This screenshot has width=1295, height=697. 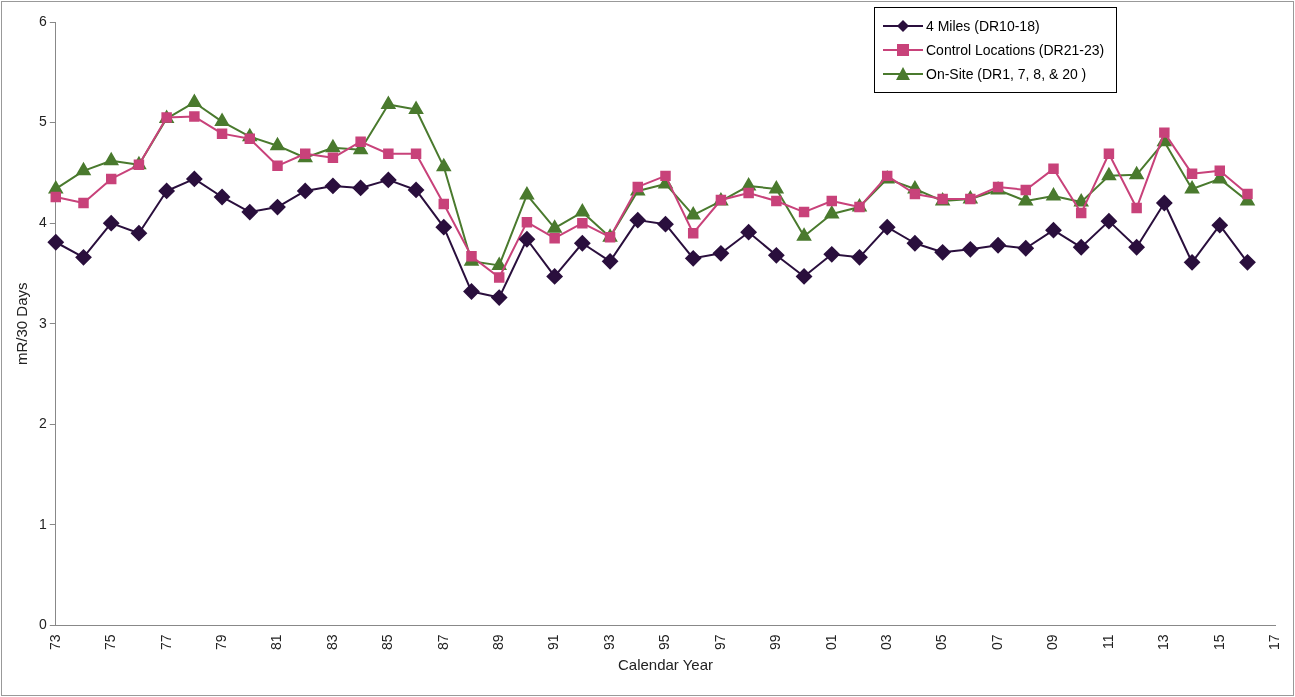 What do you see at coordinates (775, 642) in the screenshot?
I see `x-tick-label: 99` at bounding box center [775, 642].